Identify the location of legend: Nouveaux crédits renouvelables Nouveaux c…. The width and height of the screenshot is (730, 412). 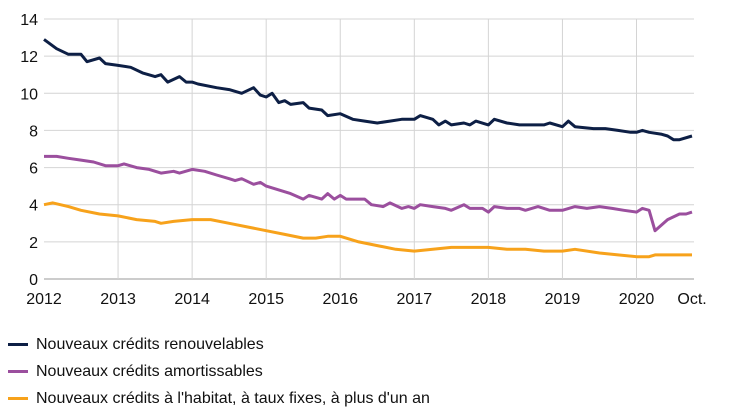
(219, 371).